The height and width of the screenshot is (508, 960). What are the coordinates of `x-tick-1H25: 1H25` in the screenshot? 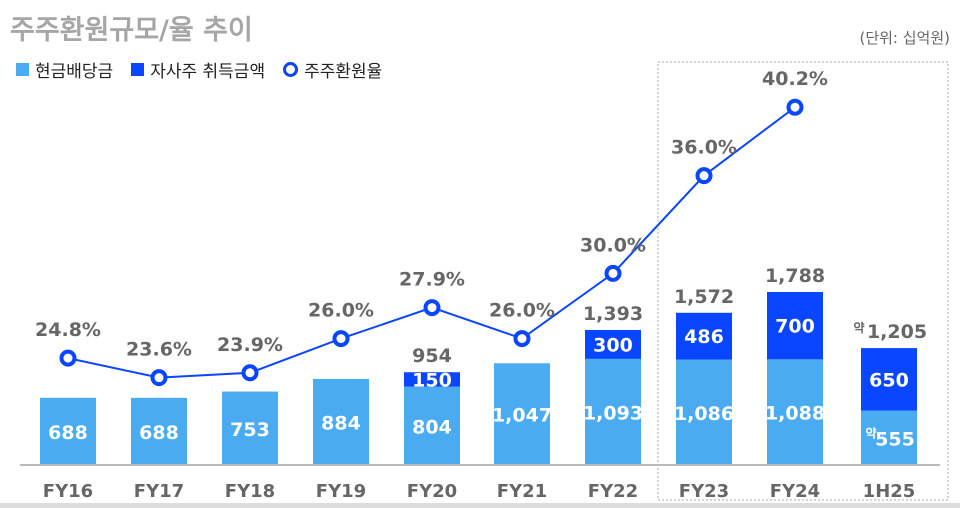 It's located at (889, 491).